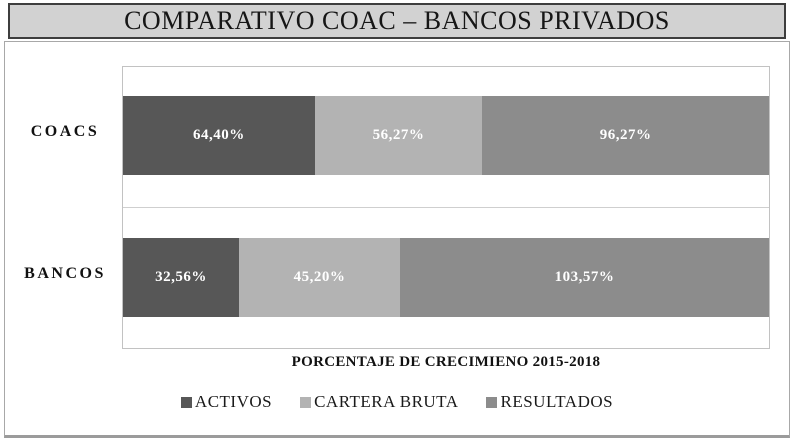  I want to click on bar-segment-resultados-coacs: 96,27%, so click(625, 135).